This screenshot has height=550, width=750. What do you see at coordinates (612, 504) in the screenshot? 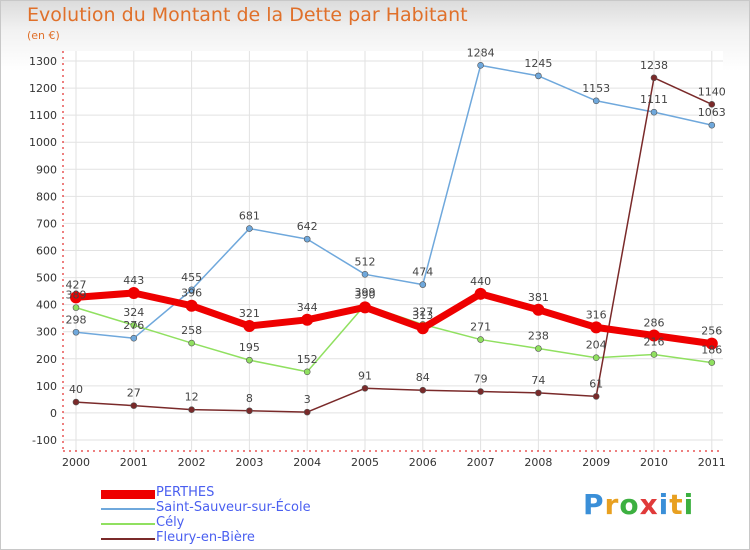
I see `brand-letter: r` at bounding box center [612, 504].